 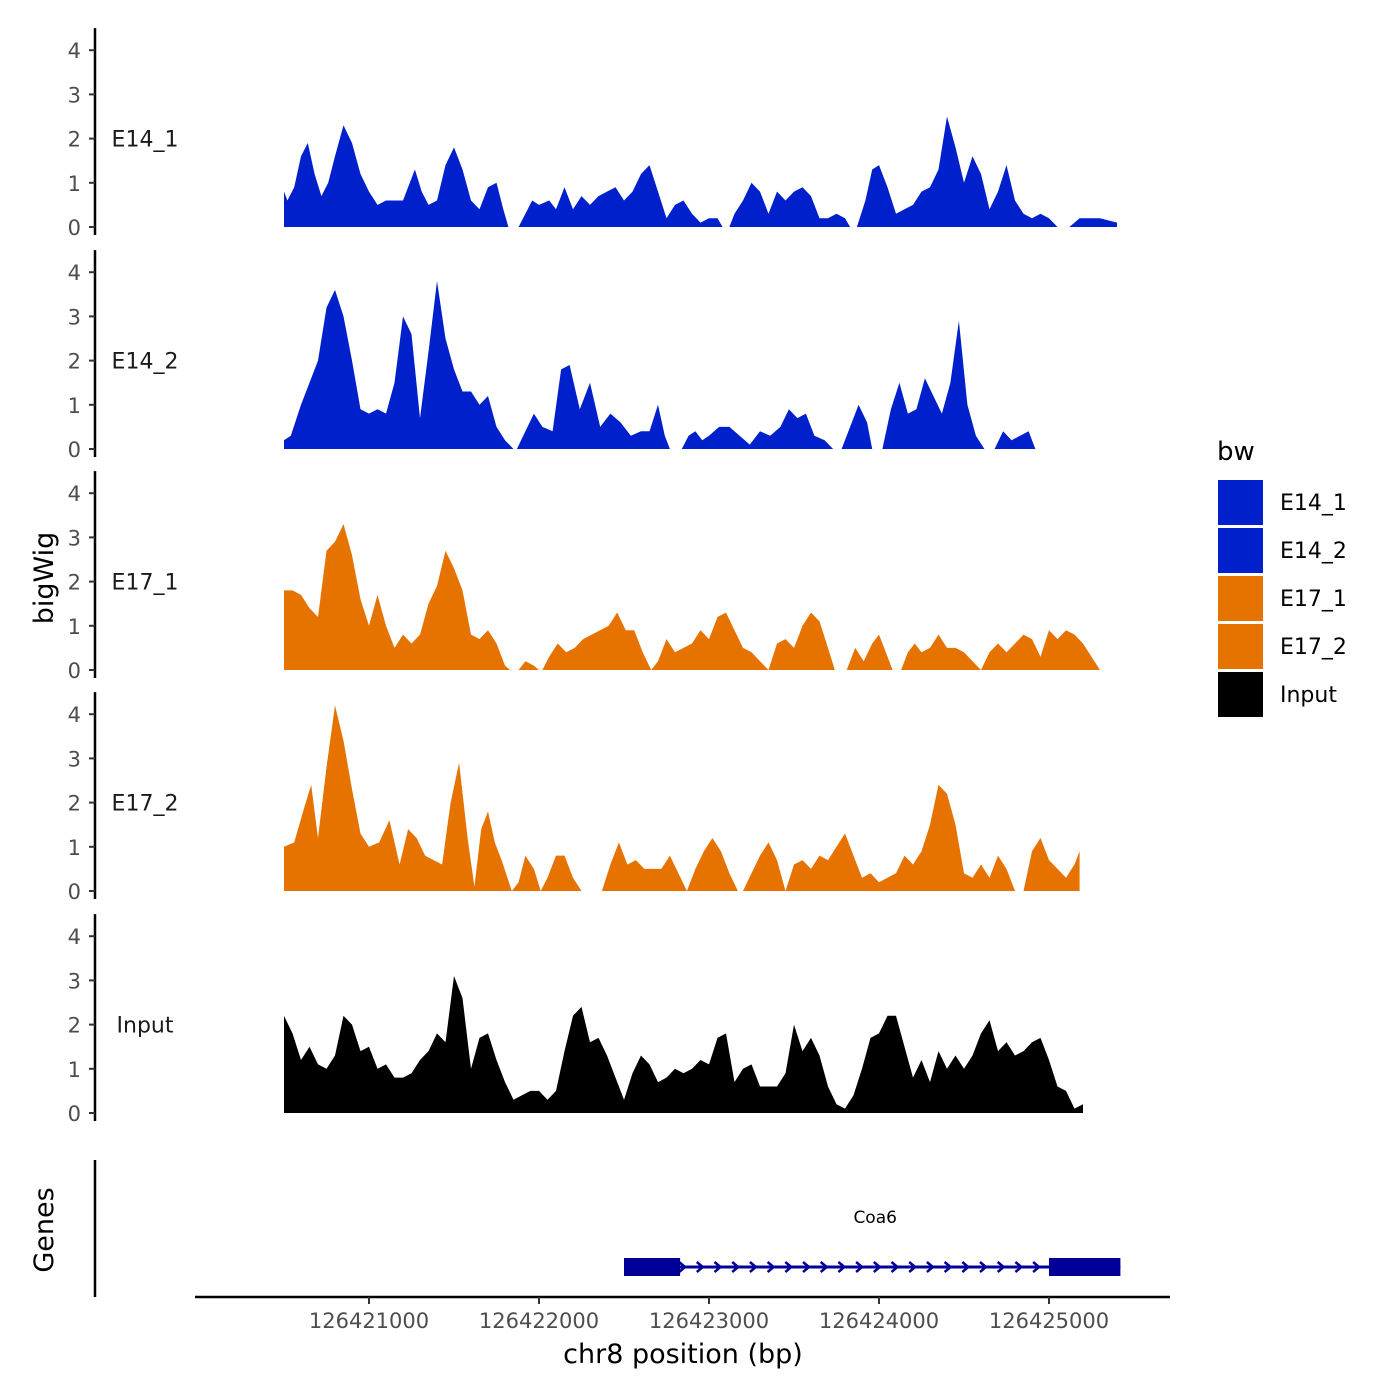 I want to click on y-axis-title: bigWig, so click(x=44, y=578).